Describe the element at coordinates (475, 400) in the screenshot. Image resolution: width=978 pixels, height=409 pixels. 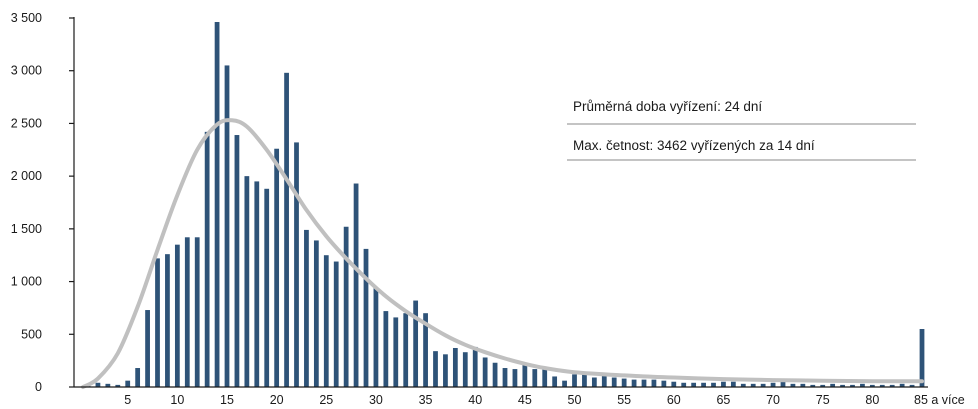
I see `x-tick-label: 40` at that location.